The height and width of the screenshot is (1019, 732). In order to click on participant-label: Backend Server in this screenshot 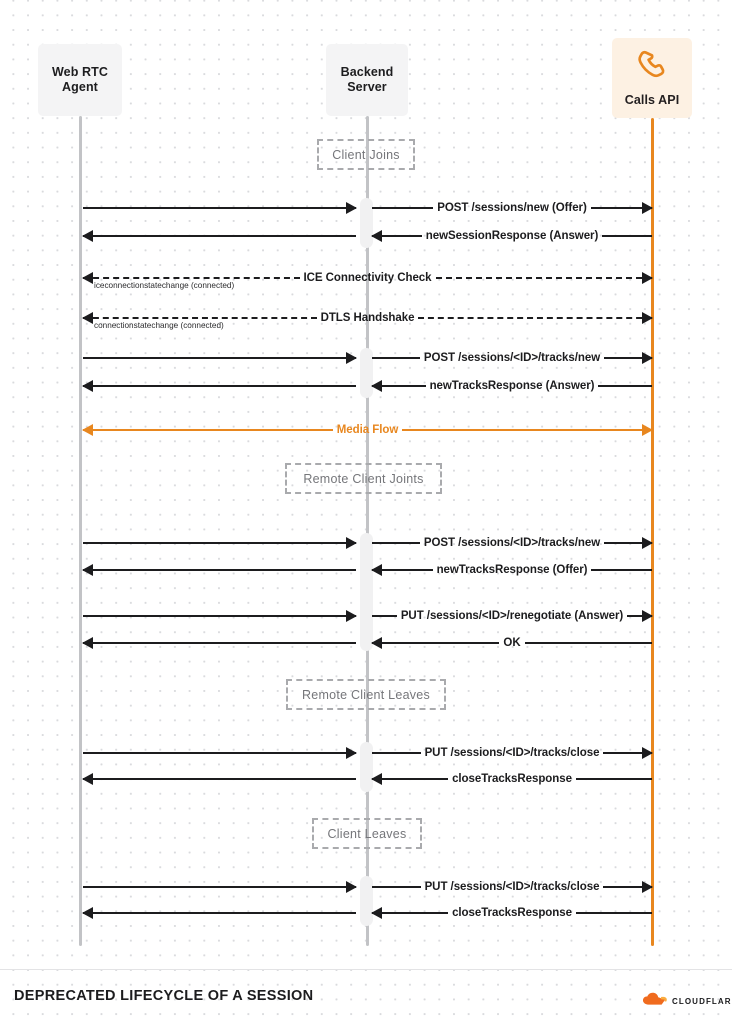, I will do `click(367, 79)`.